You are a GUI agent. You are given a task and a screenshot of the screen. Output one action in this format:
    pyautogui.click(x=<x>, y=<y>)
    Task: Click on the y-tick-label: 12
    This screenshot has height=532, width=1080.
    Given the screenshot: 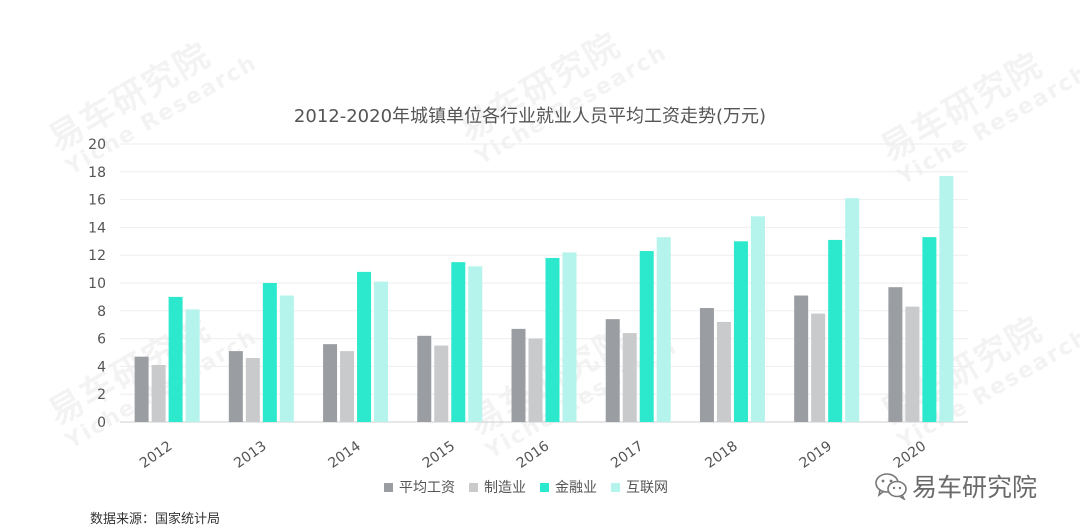 What is the action you would take?
    pyautogui.click(x=97, y=256)
    